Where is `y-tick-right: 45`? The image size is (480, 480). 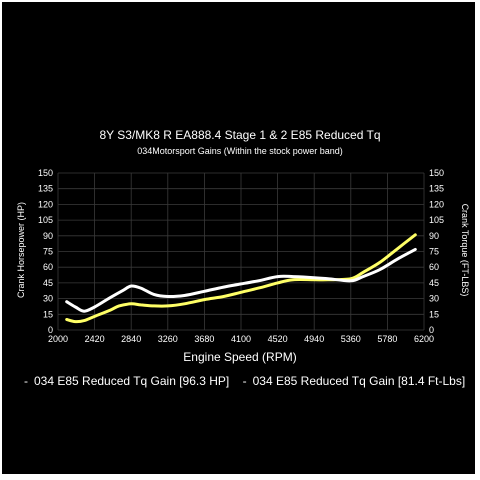
y-tick-right: 45 is located at coordinates (434, 283).